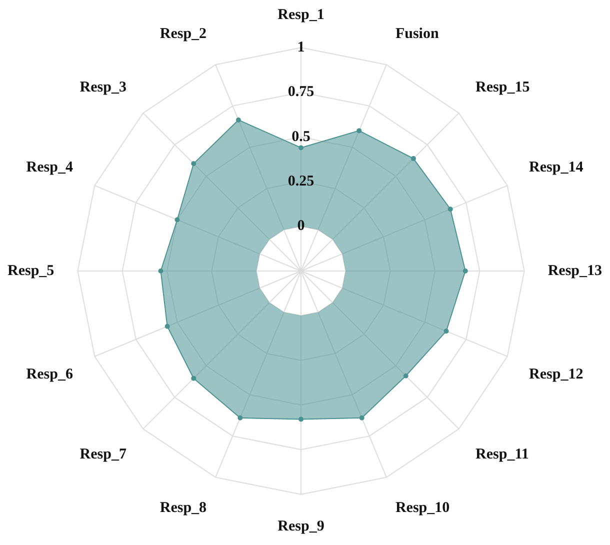  What do you see at coordinates (103, 454) in the screenshot?
I see `spoke-label: Resp_7` at bounding box center [103, 454].